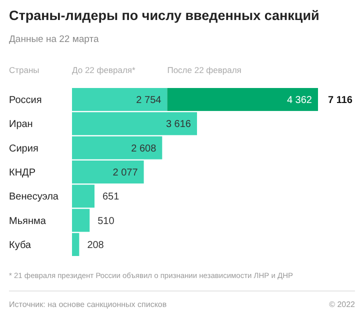 This screenshot has height=320, width=364. I want to click on text: Источник: на основе санкционных списков, so click(88, 304).